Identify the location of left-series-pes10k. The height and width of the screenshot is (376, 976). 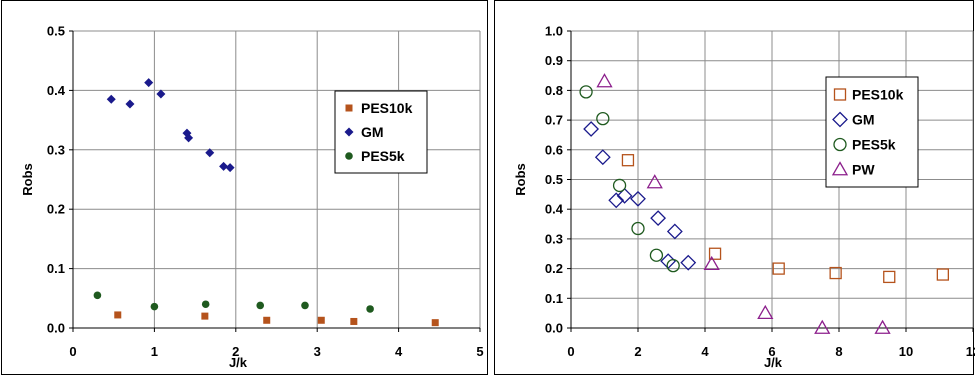
(276, 319).